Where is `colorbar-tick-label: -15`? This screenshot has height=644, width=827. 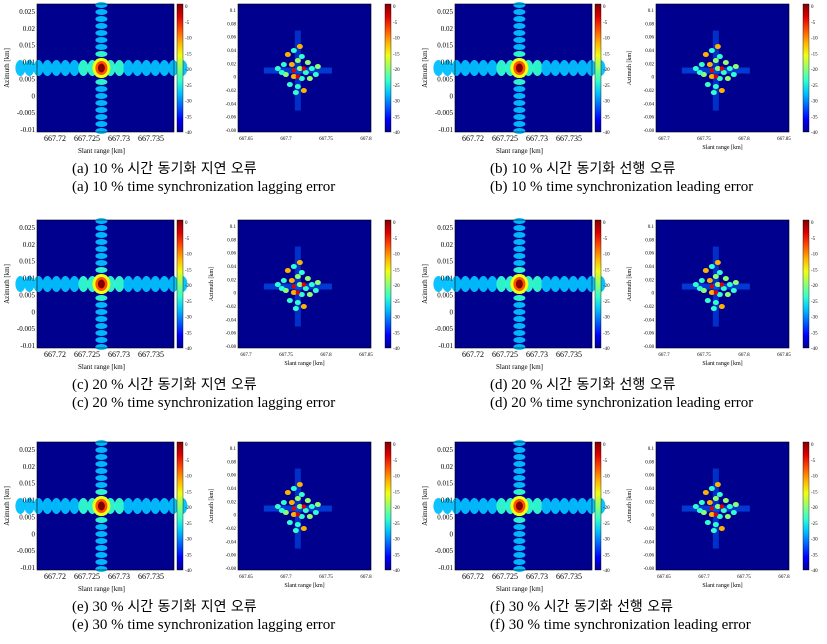 colorbar-tick-label: -15 is located at coordinates (606, 492).